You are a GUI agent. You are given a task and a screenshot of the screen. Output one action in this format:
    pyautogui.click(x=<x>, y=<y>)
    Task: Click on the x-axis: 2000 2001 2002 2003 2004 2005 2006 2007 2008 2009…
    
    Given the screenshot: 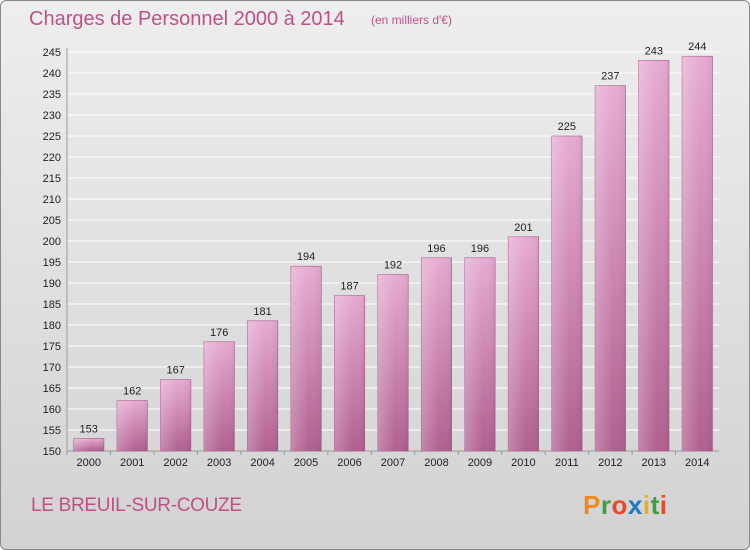 What is the action you would take?
    pyautogui.click(x=388, y=460)
    